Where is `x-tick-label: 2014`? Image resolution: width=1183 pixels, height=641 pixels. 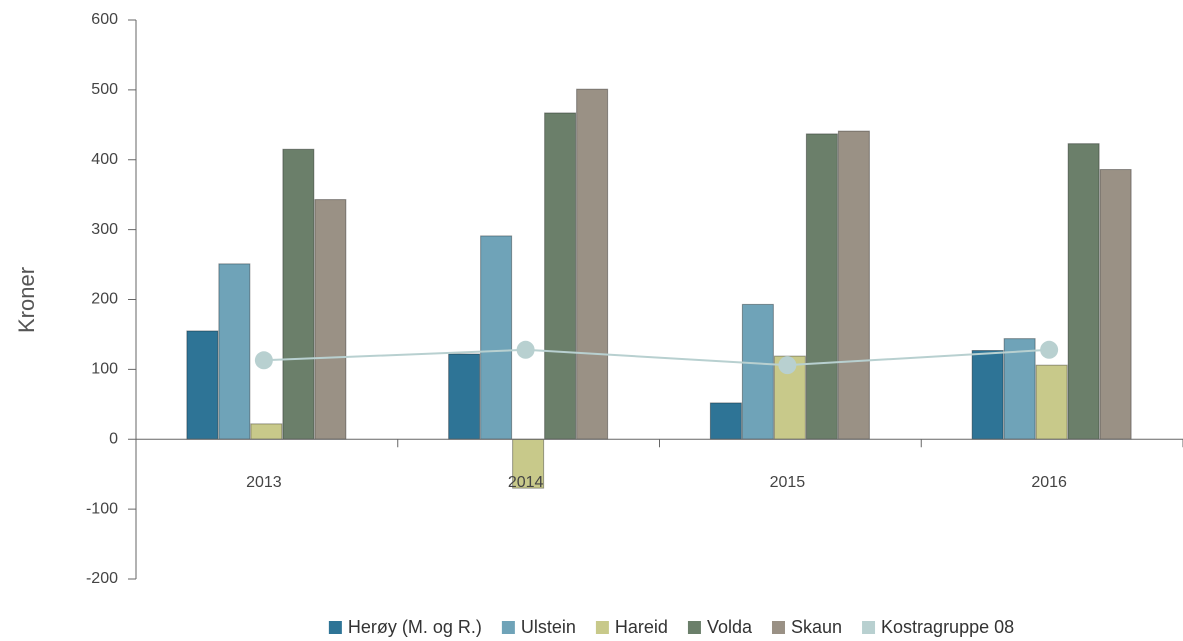
x-tick-label: 2014 is located at coordinates (526, 482).